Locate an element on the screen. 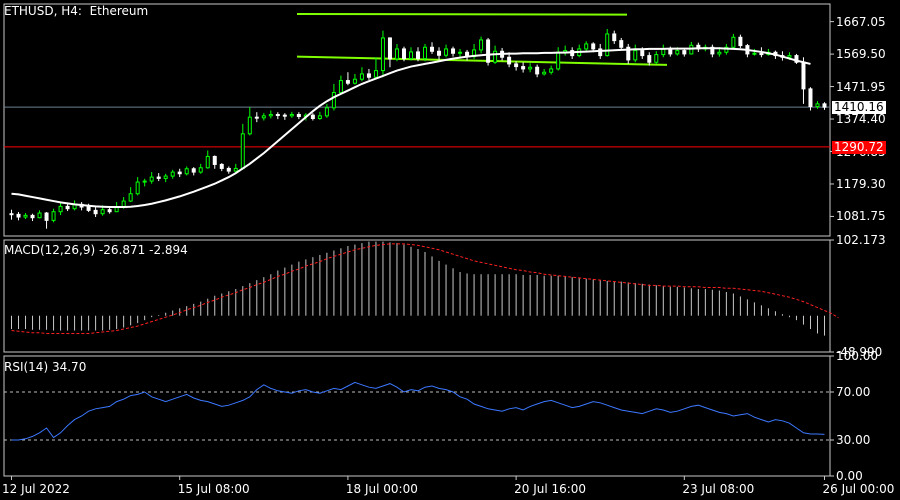  timeframe-label: H4 is located at coordinates (69, 11).